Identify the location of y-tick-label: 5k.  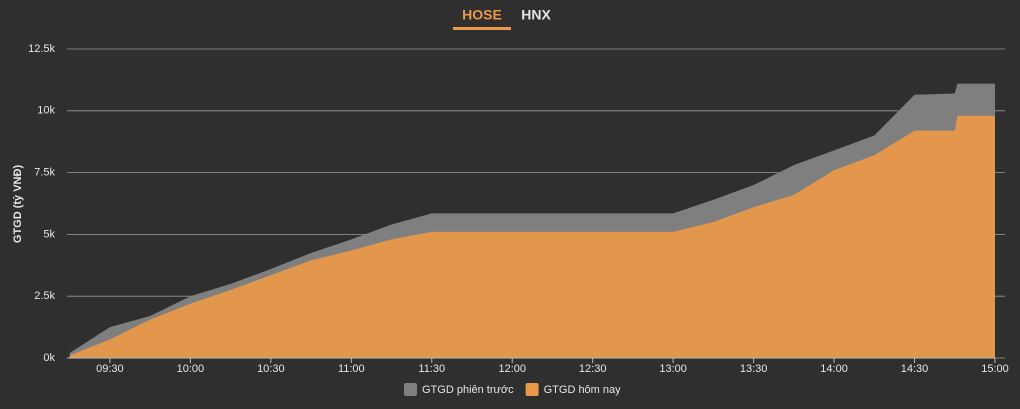
(49, 234).